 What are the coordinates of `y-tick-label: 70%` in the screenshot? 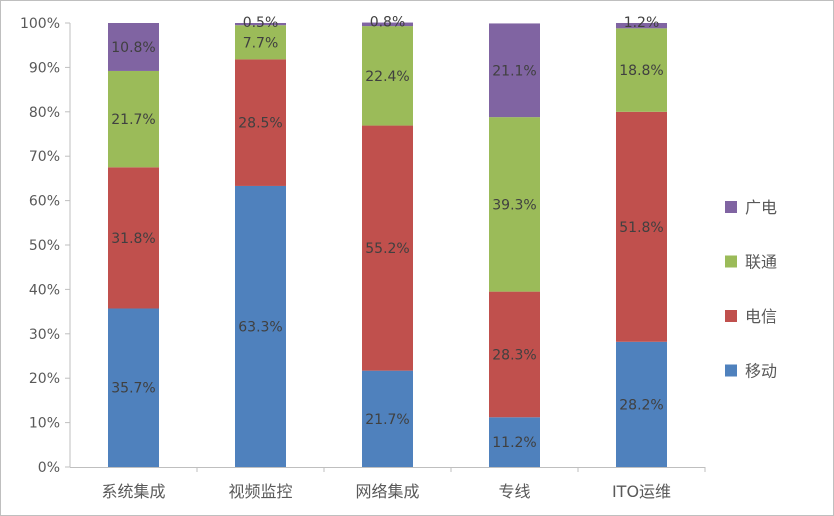 It's located at (44, 157).